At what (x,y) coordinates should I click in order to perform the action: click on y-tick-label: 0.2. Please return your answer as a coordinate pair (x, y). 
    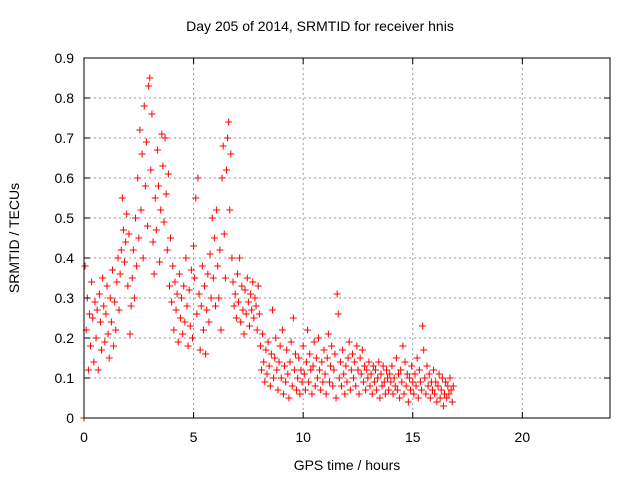
    Looking at the image, I should click on (65, 338).